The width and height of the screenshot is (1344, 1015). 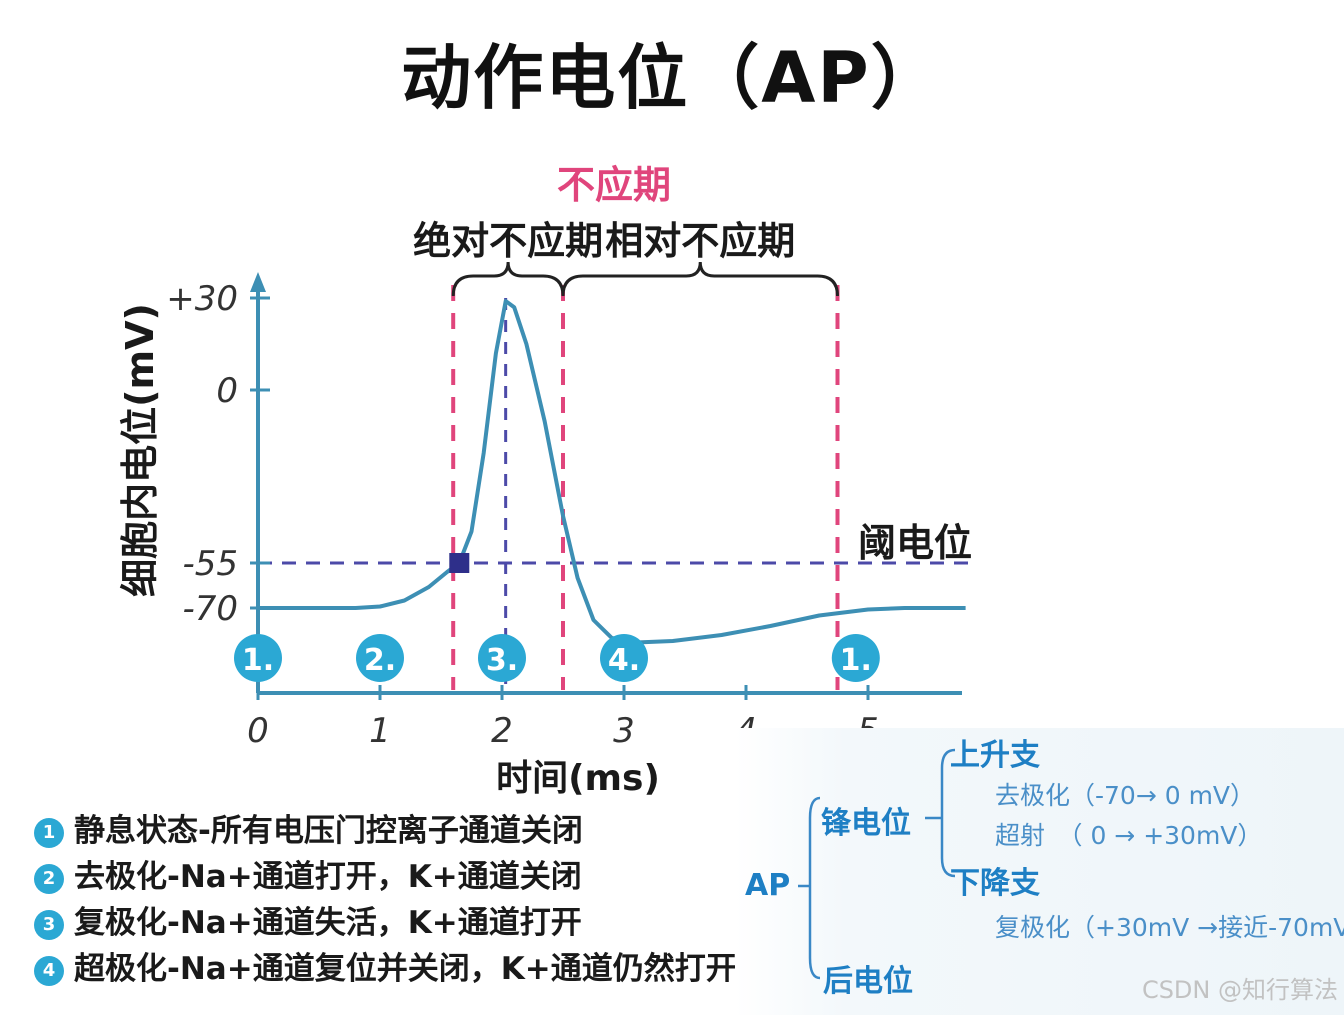 I want to click on phase-marker-label-4: 4., so click(x=624, y=660).